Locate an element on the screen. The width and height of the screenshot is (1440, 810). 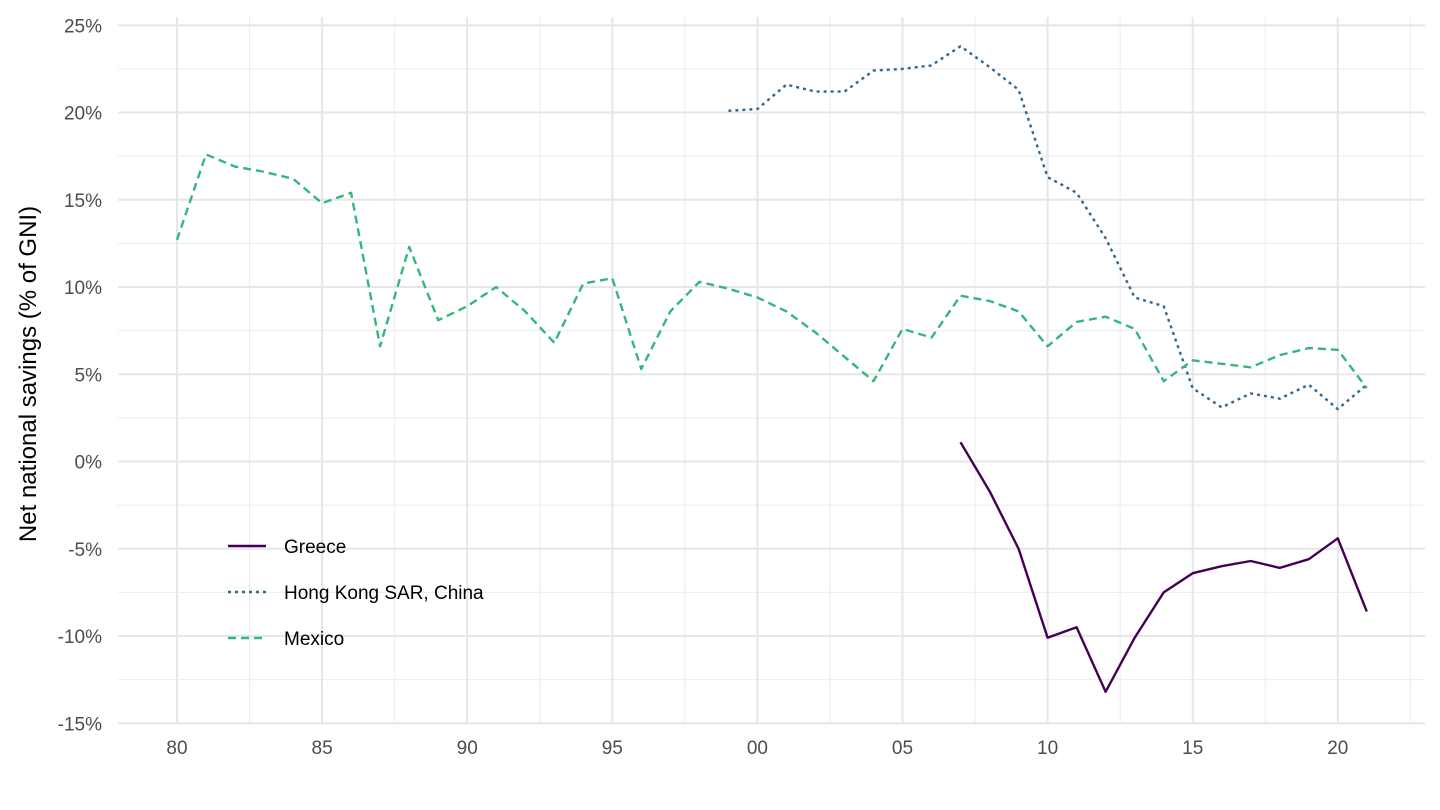
legend: Greece Hong Kong SAR, China Mexico is located at coordinates (356, 593).